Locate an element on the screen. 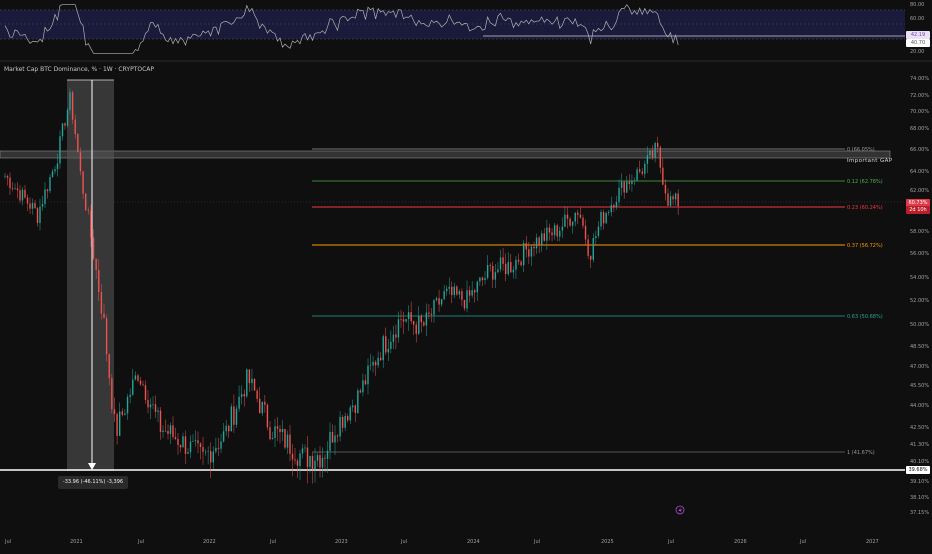 The height and width of the screenshot is (554, 932). countdown-tag: 2d 10h is located at coordinates (918, 210).